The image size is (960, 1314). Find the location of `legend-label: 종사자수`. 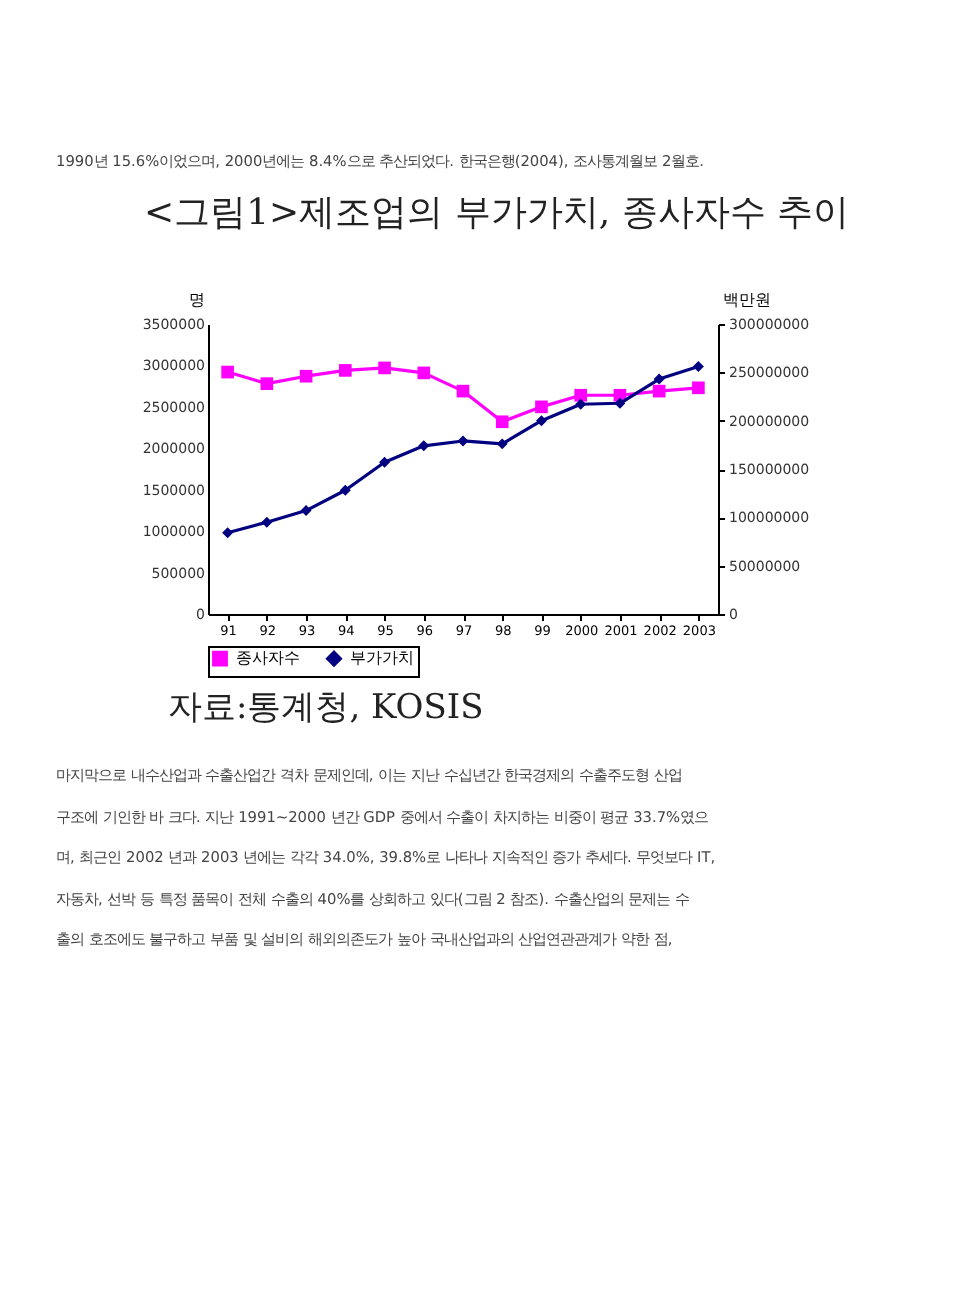

legend-label: 종사자수 is located at coordinates (268, 657).